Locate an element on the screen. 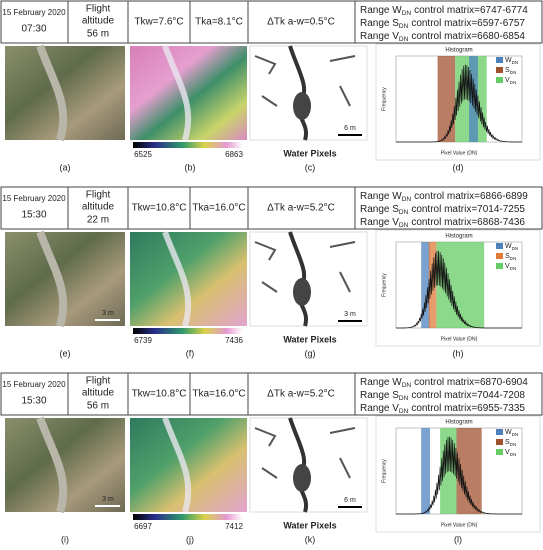 This screenshot has width=543, height=550. water-label: Water Pixels is located at coordinates (309, 153).